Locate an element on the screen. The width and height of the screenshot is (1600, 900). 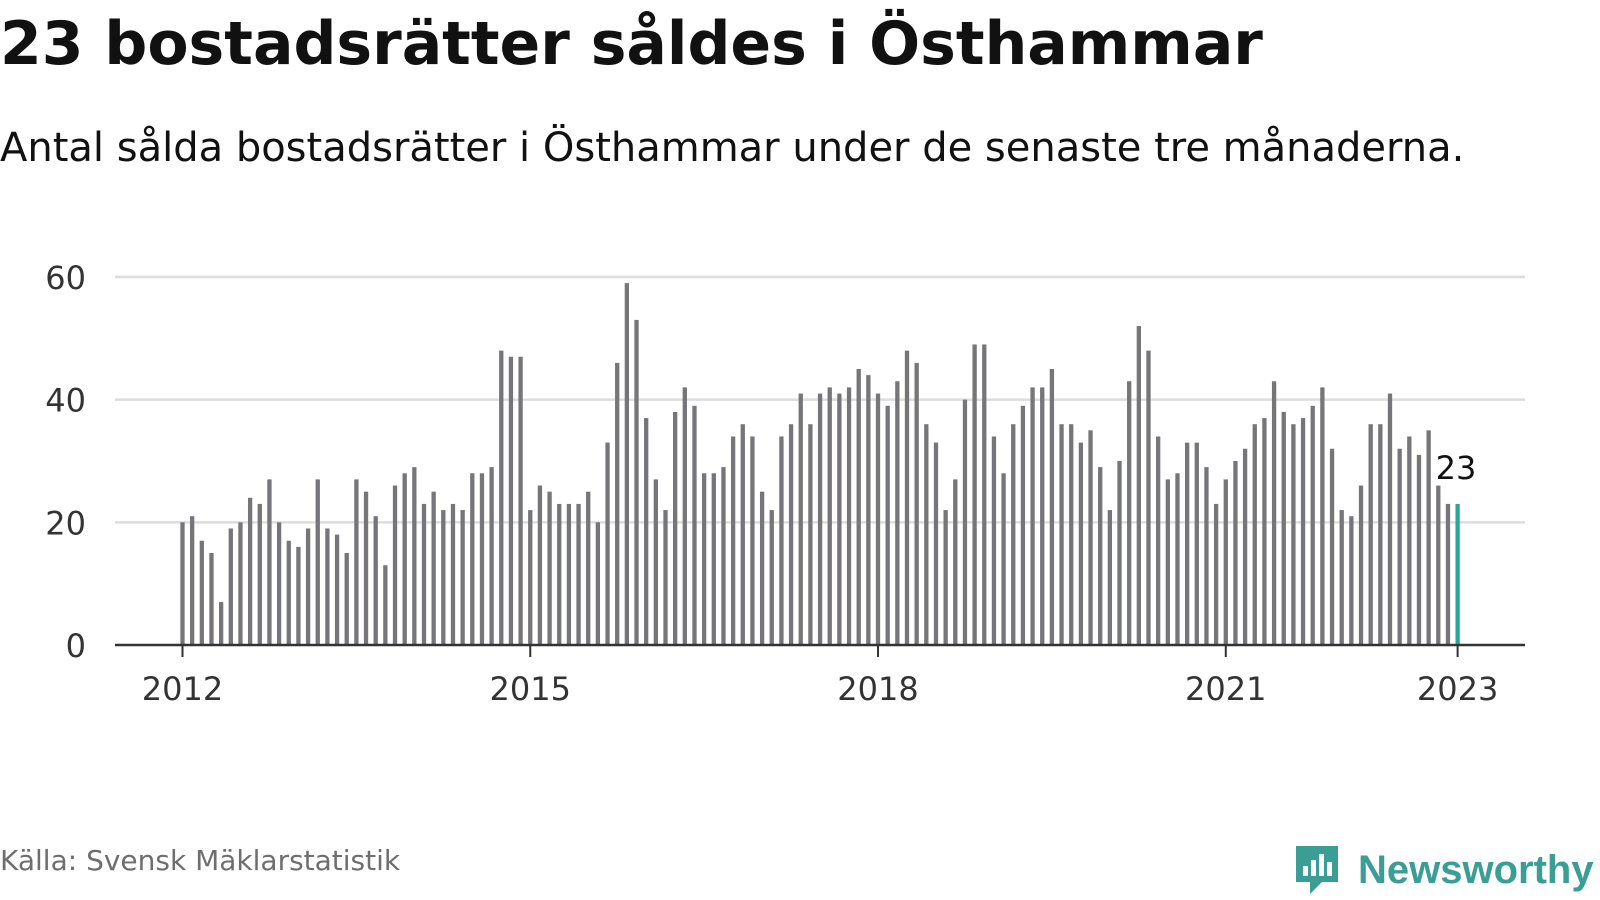
x-tick-label: 2018 is located at coordinates (877, 689).